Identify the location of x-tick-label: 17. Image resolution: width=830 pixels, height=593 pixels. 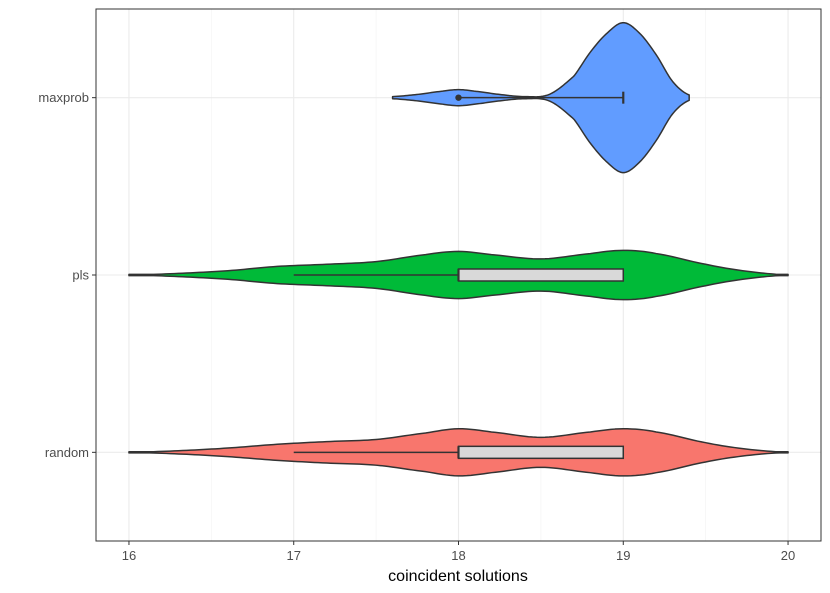
(293, 555).